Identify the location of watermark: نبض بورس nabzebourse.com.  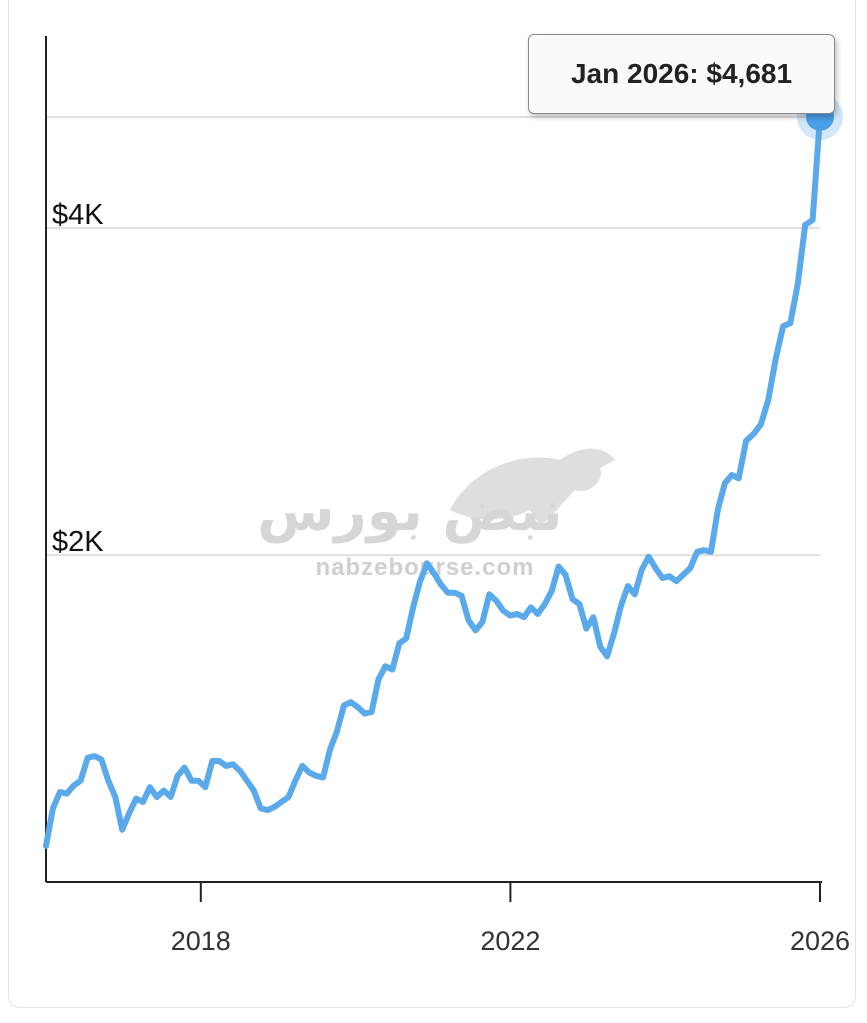
(436, 514).